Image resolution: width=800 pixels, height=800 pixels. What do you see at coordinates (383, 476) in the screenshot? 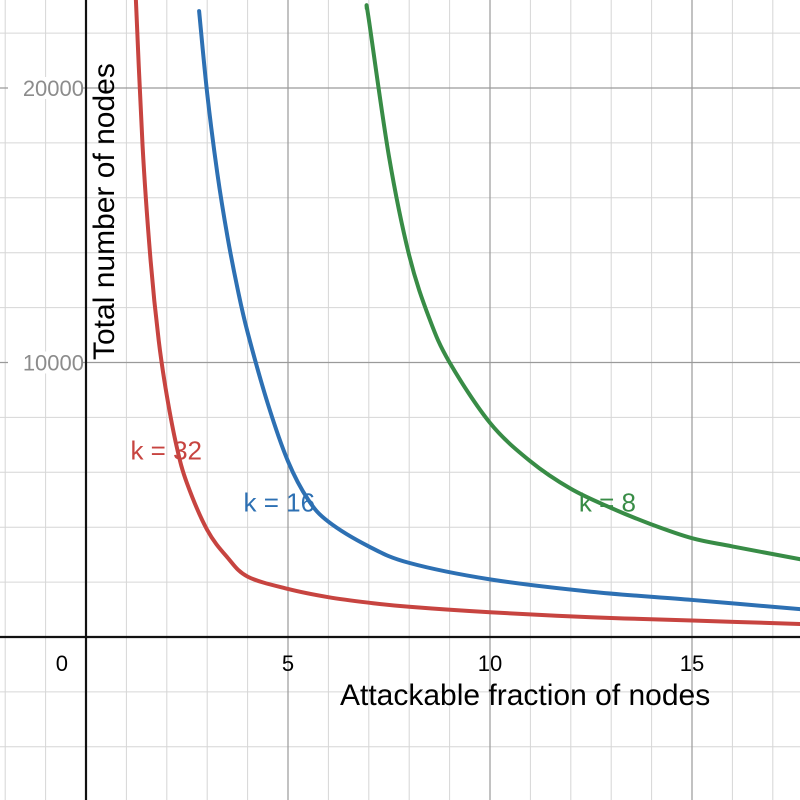
I see `curve-labels: k = 32 k = 16 k = 8` at bounding box center [383, 476].